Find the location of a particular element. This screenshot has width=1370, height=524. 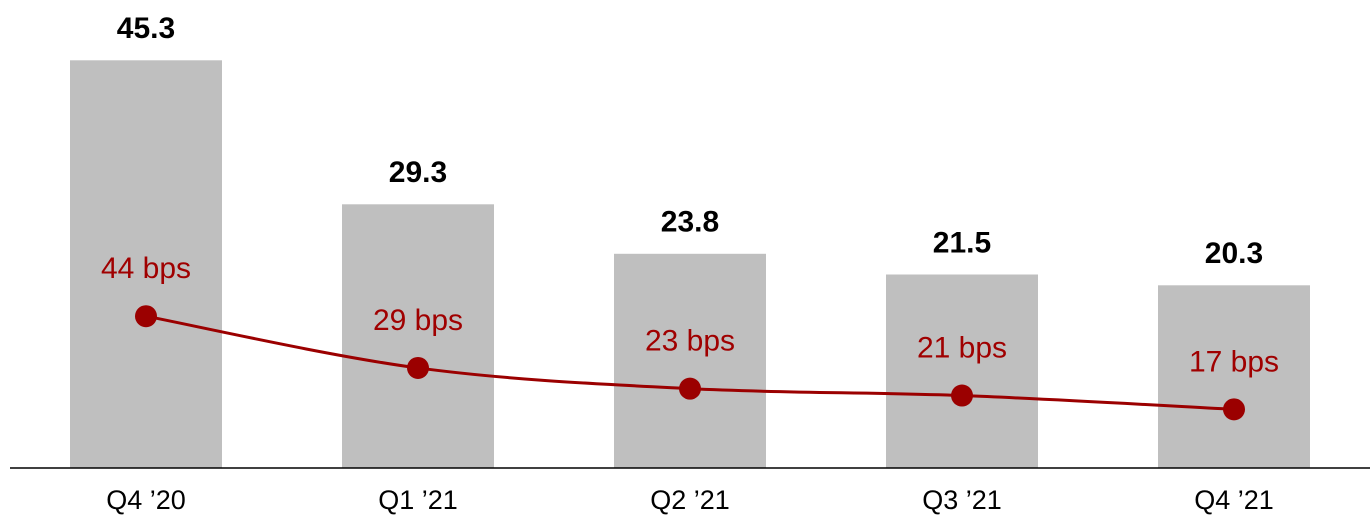

line-value-label: 21 bps is located at coordinates (962, 347).